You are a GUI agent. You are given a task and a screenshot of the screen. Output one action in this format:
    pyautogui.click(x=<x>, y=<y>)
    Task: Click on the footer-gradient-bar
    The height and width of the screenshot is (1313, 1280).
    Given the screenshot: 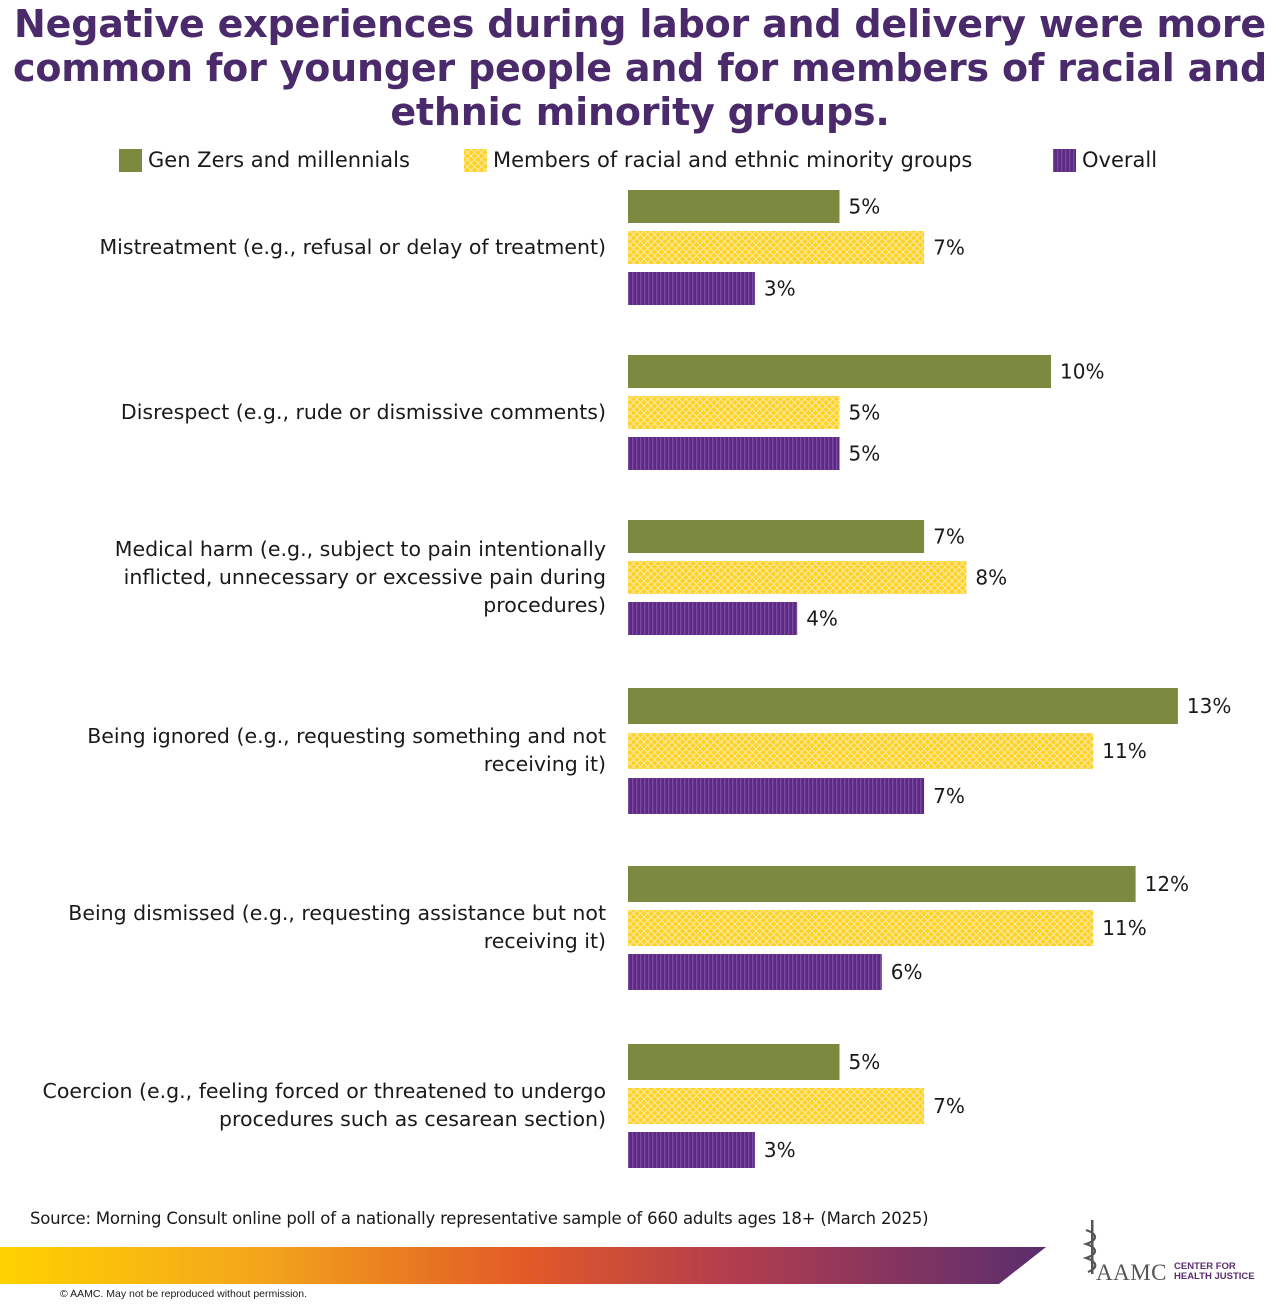 What is the action you would take?
    pyautogui.click(x=523, y=1265)
    